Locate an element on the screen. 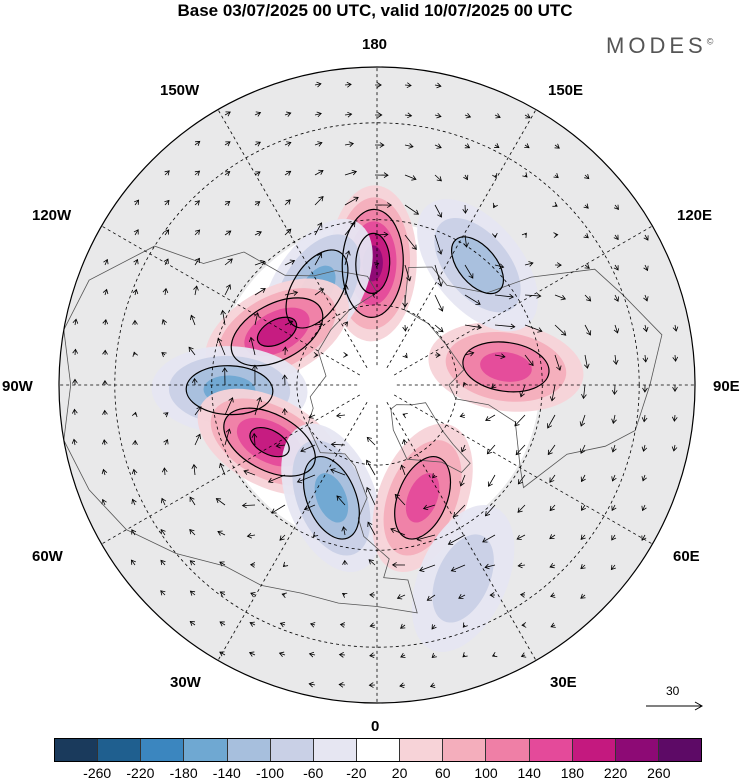 This screenshot has height=783, width=750. anomaly-level is located at coordinates (269, 442).